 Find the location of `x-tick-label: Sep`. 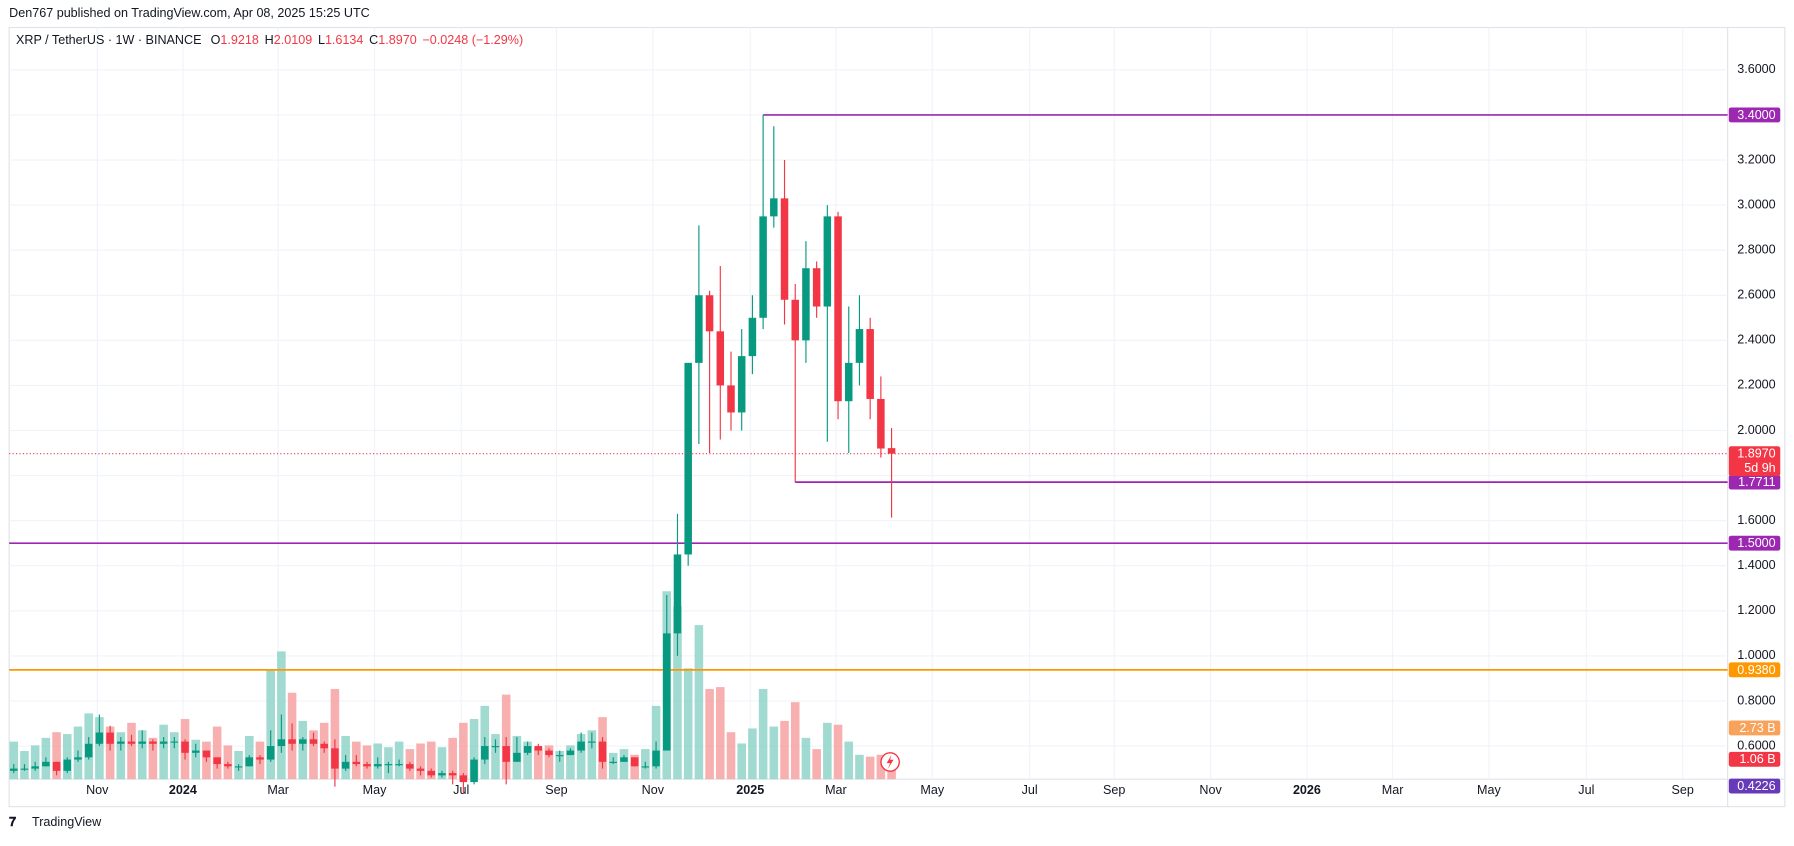

x-tick-label: Sep is located at coordinates (1682, 790).